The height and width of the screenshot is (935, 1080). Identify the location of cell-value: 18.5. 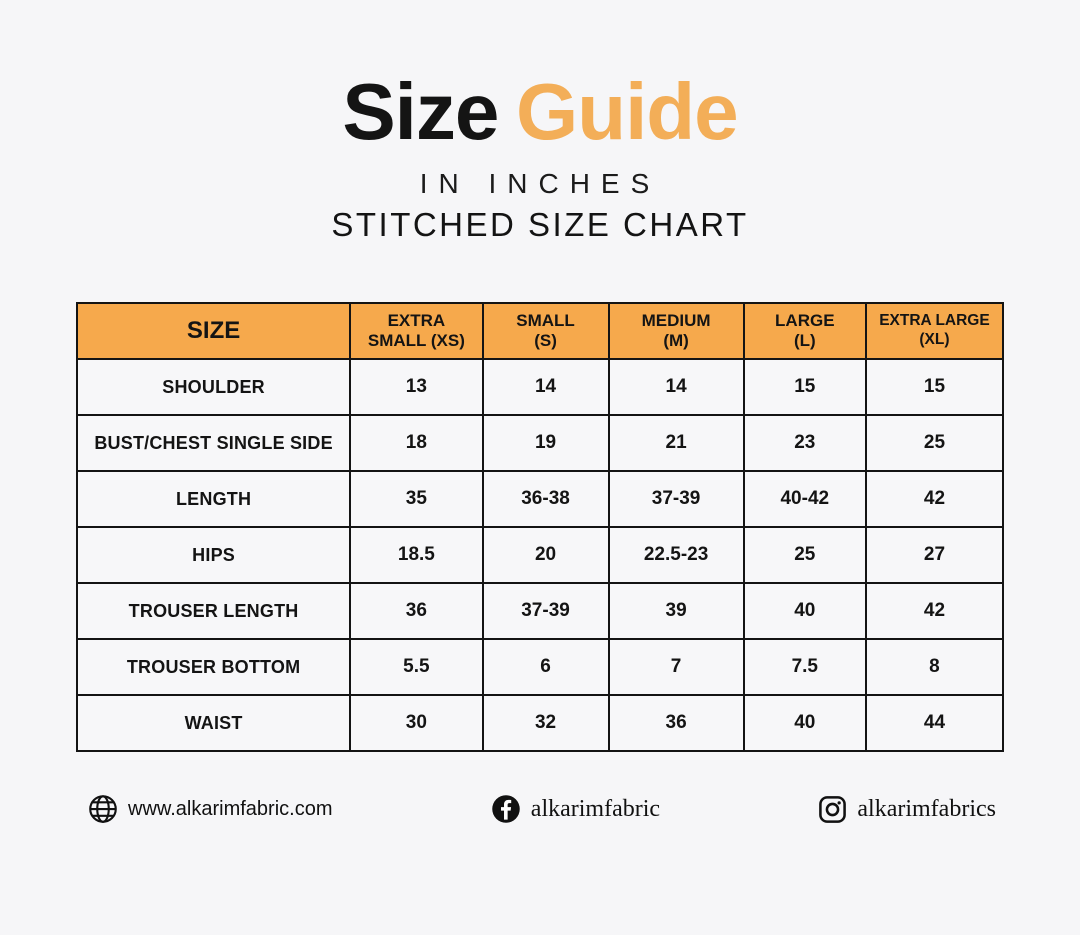
(416, 555).